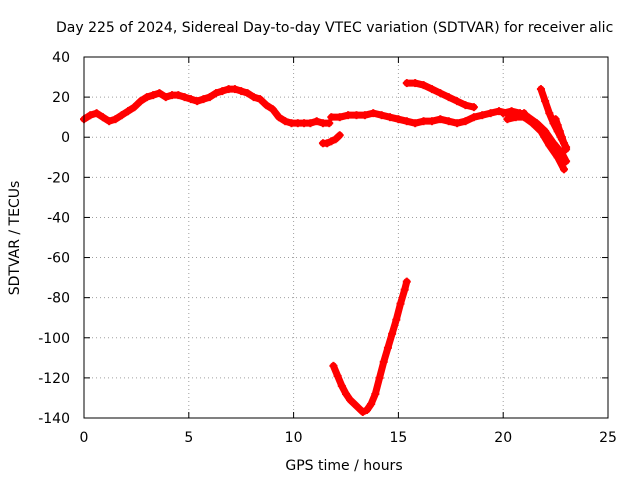 The width and height of the screenshot is (640, 480). What do you see at coordinates (58, 218) in the screenshot?
I see `y-tick-label: -40` at bounding box center [58, 218].